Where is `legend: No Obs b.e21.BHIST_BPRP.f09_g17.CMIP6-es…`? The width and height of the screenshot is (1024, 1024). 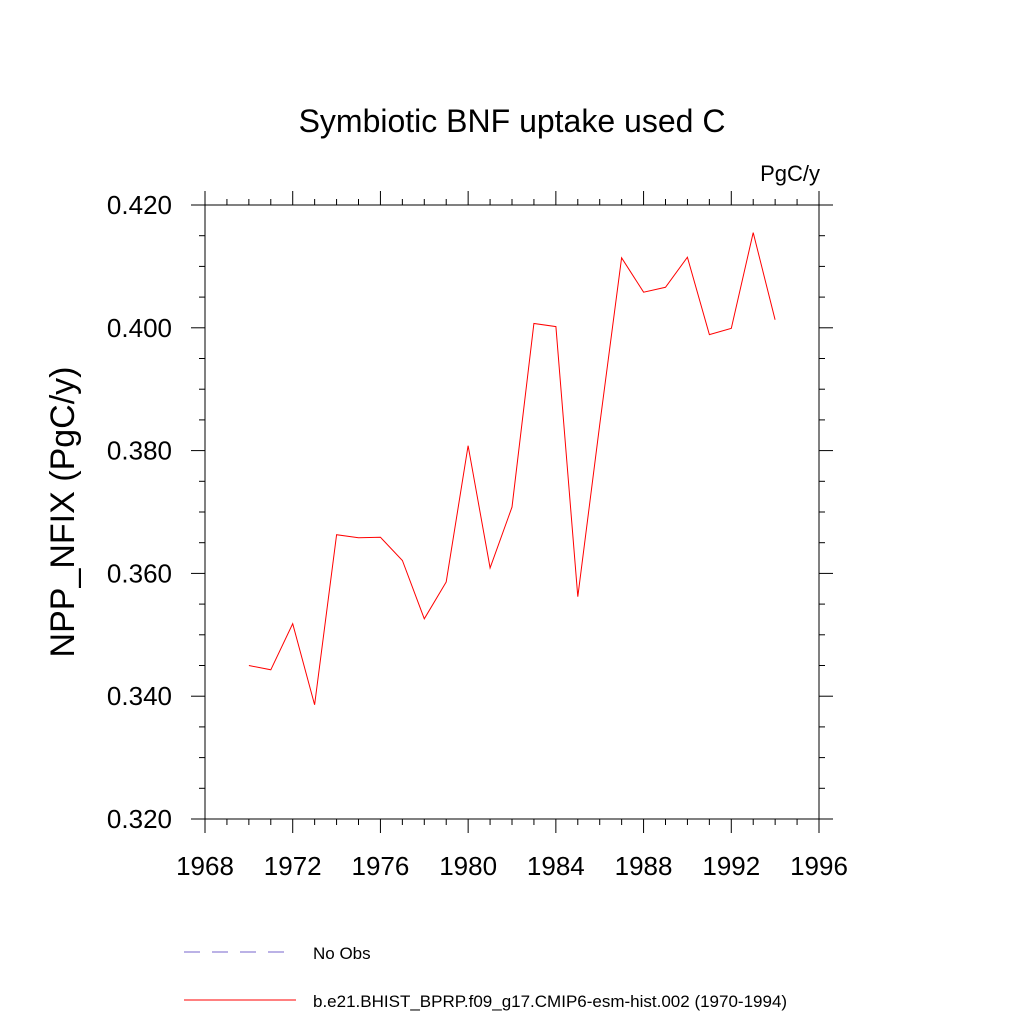 legend: No Obs b.e21.BHIST_BPRP.f09_g17.CMIP6-es… is located at coordinates (485, 977).